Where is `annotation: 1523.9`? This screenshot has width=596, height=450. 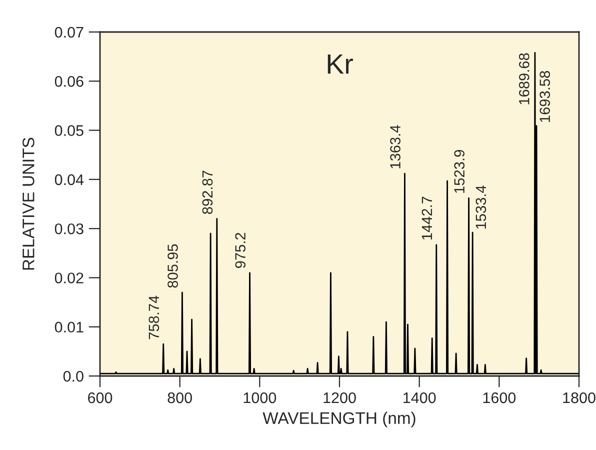 annotation: 1523.9 is located at coordinates (459, 171).